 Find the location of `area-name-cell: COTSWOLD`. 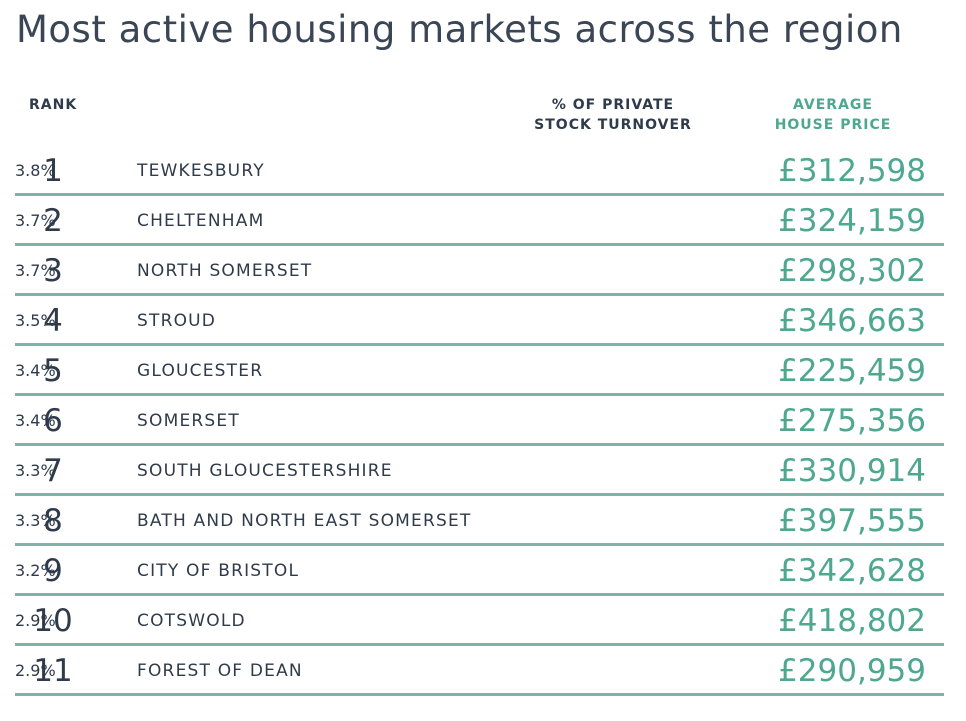

area-name-cell: COTSWOLD is located at coordinates (191, 621).